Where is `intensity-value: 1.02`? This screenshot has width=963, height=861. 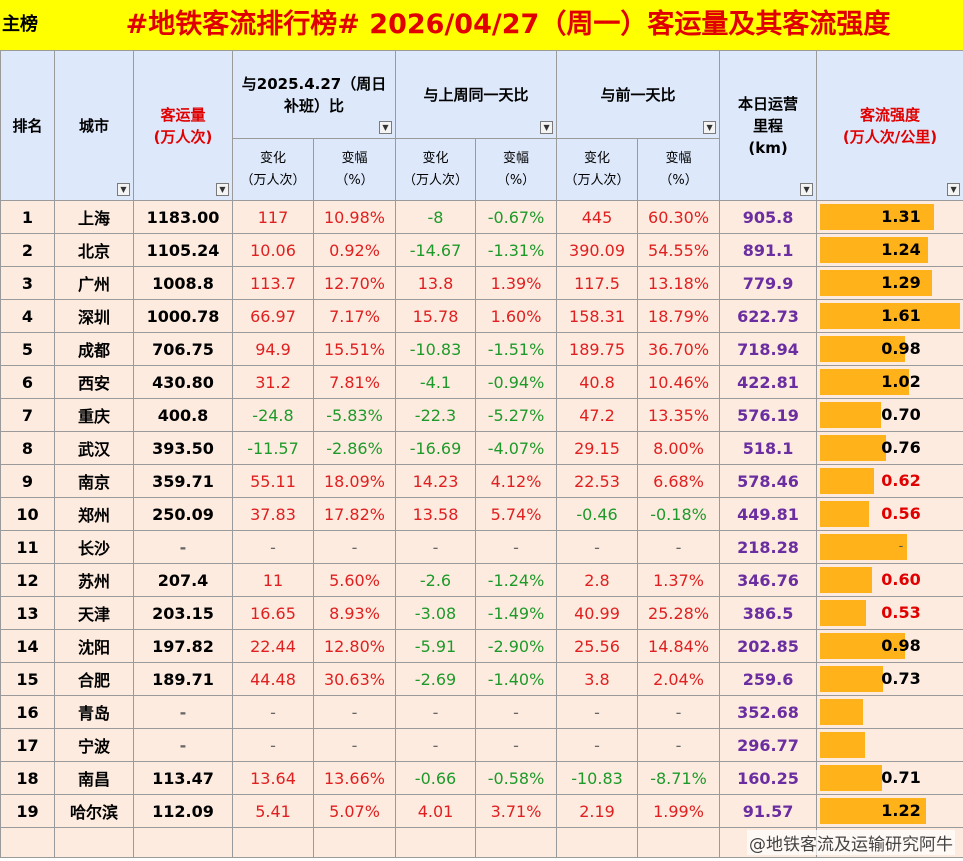
intensity-value: 1.02 is located at coordinates (901, 381).